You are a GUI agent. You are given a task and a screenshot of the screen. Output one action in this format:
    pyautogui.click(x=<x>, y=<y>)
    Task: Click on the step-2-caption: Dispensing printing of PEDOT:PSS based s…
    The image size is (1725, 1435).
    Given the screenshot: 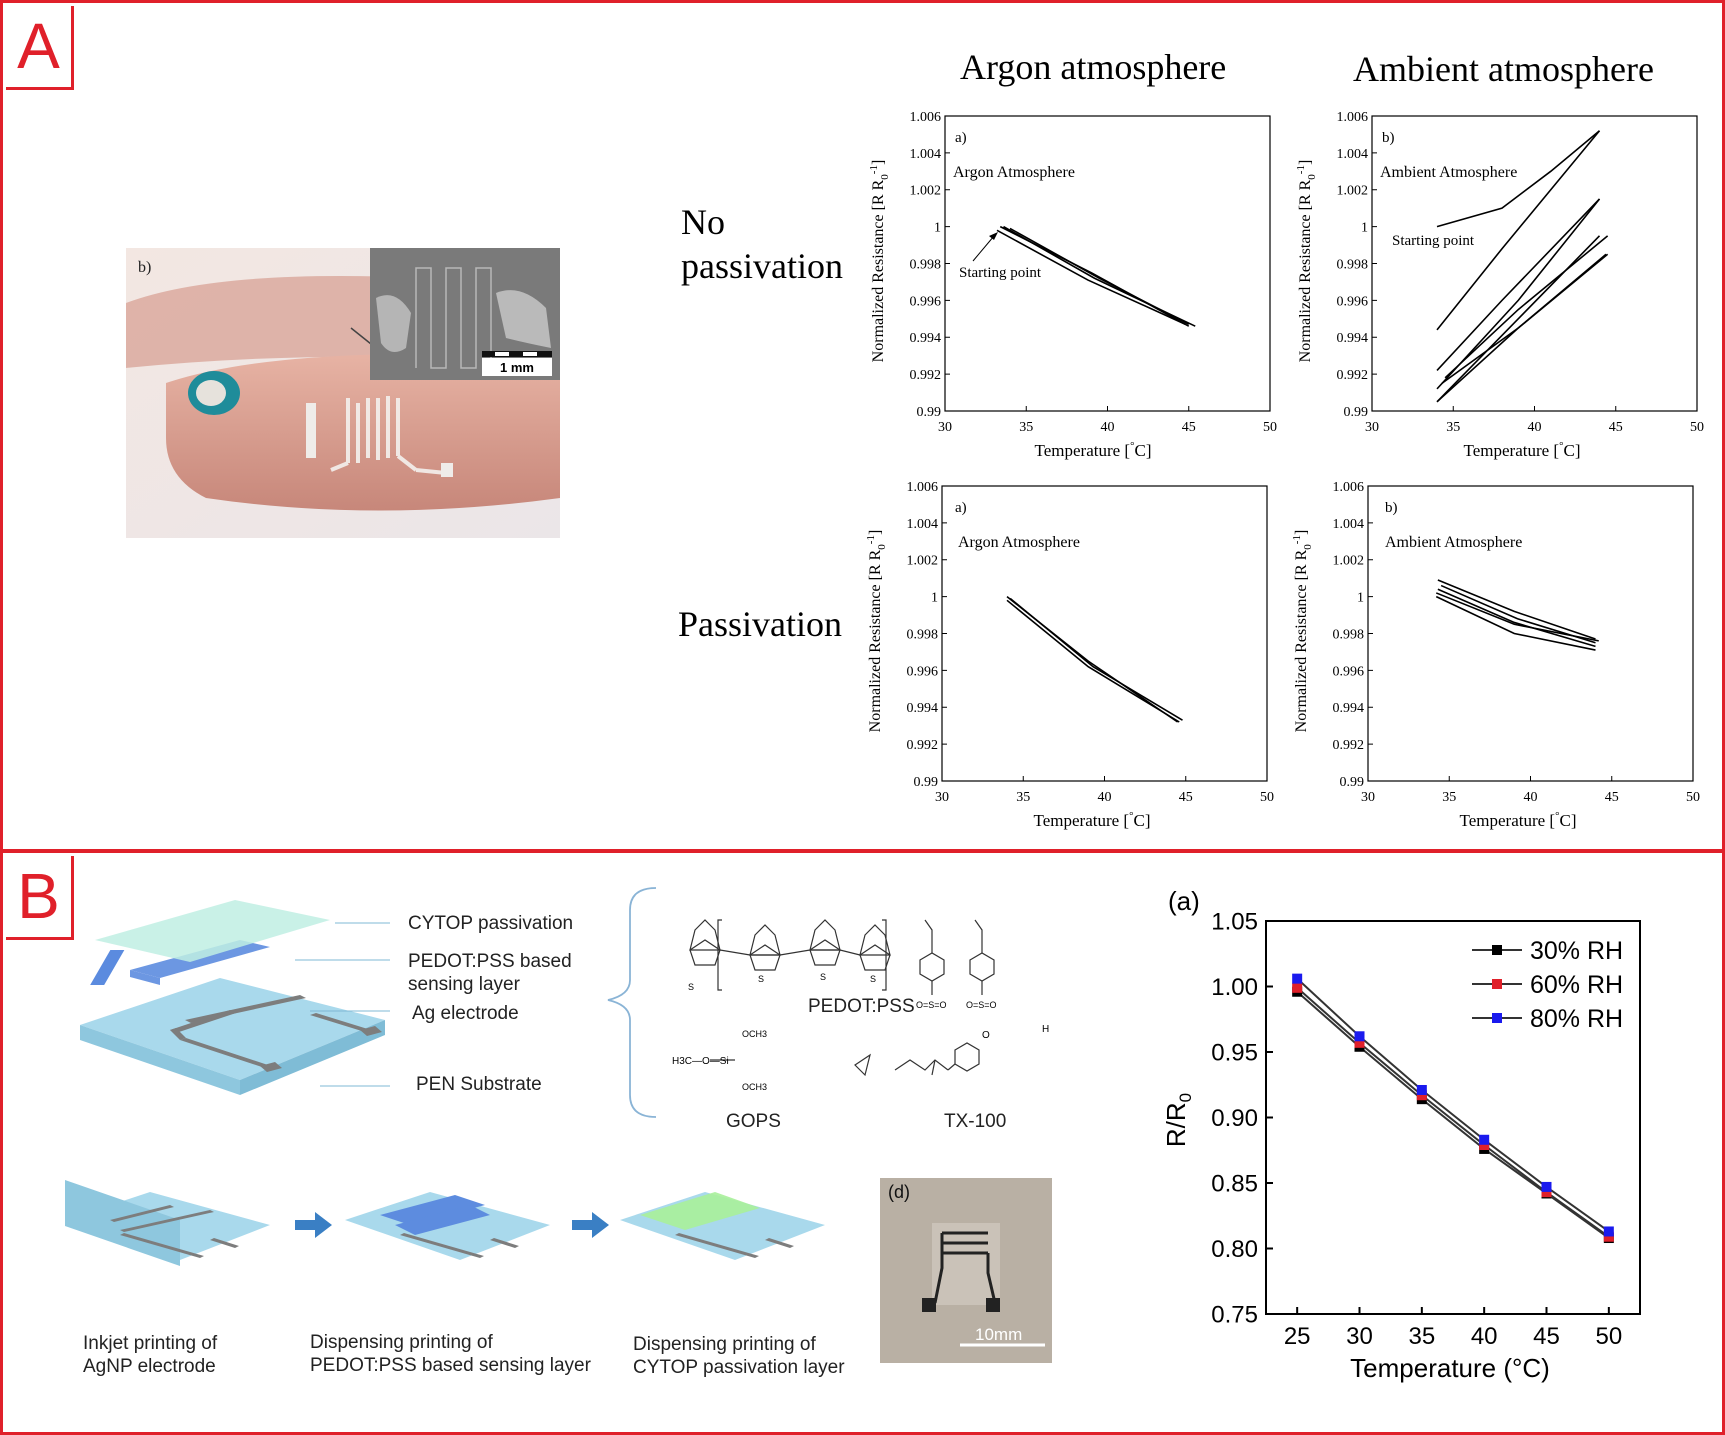 What is the action you would take?
    pyautogui.click(x=450, y=1354)
    